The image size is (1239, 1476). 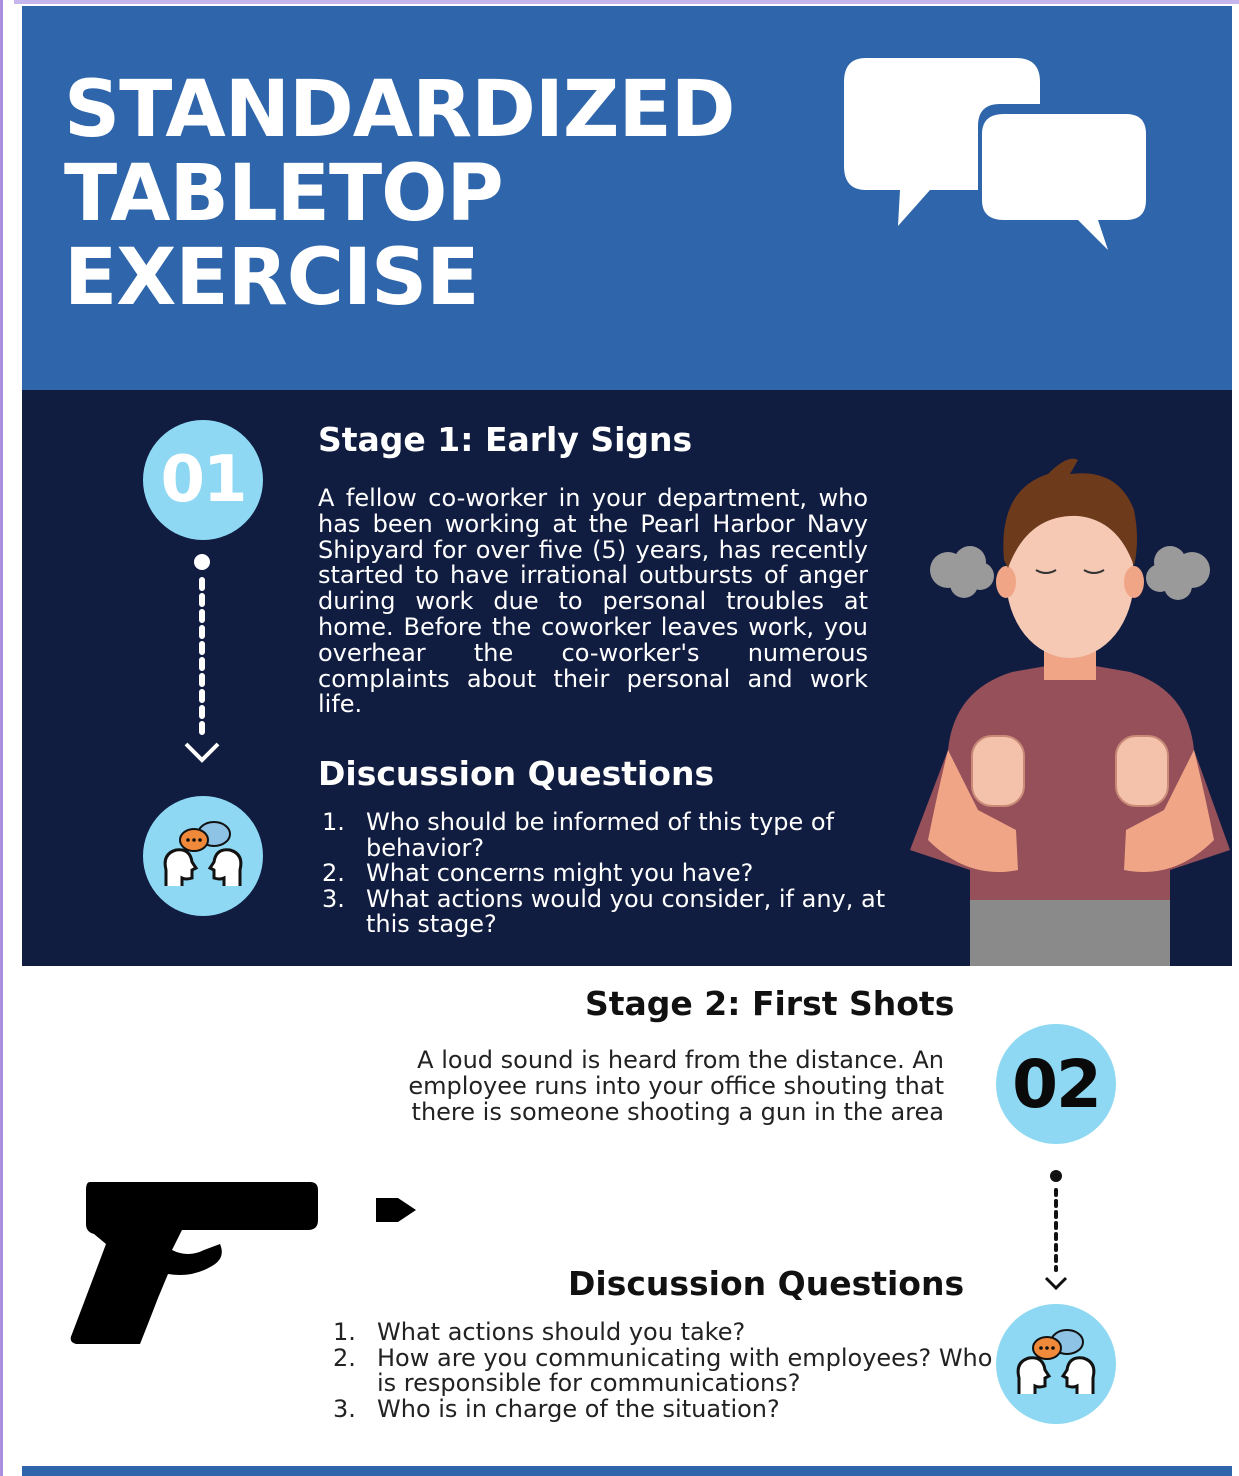 I want to click on list-item: 3. Who is in charge of the situation?, so click(x=556, y=1408).